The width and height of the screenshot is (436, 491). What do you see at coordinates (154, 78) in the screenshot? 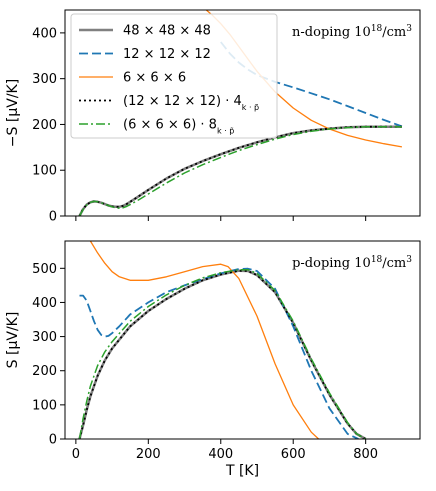
I see `legend-label: 6 × 6 × 6` at bounding box center [154, 78].